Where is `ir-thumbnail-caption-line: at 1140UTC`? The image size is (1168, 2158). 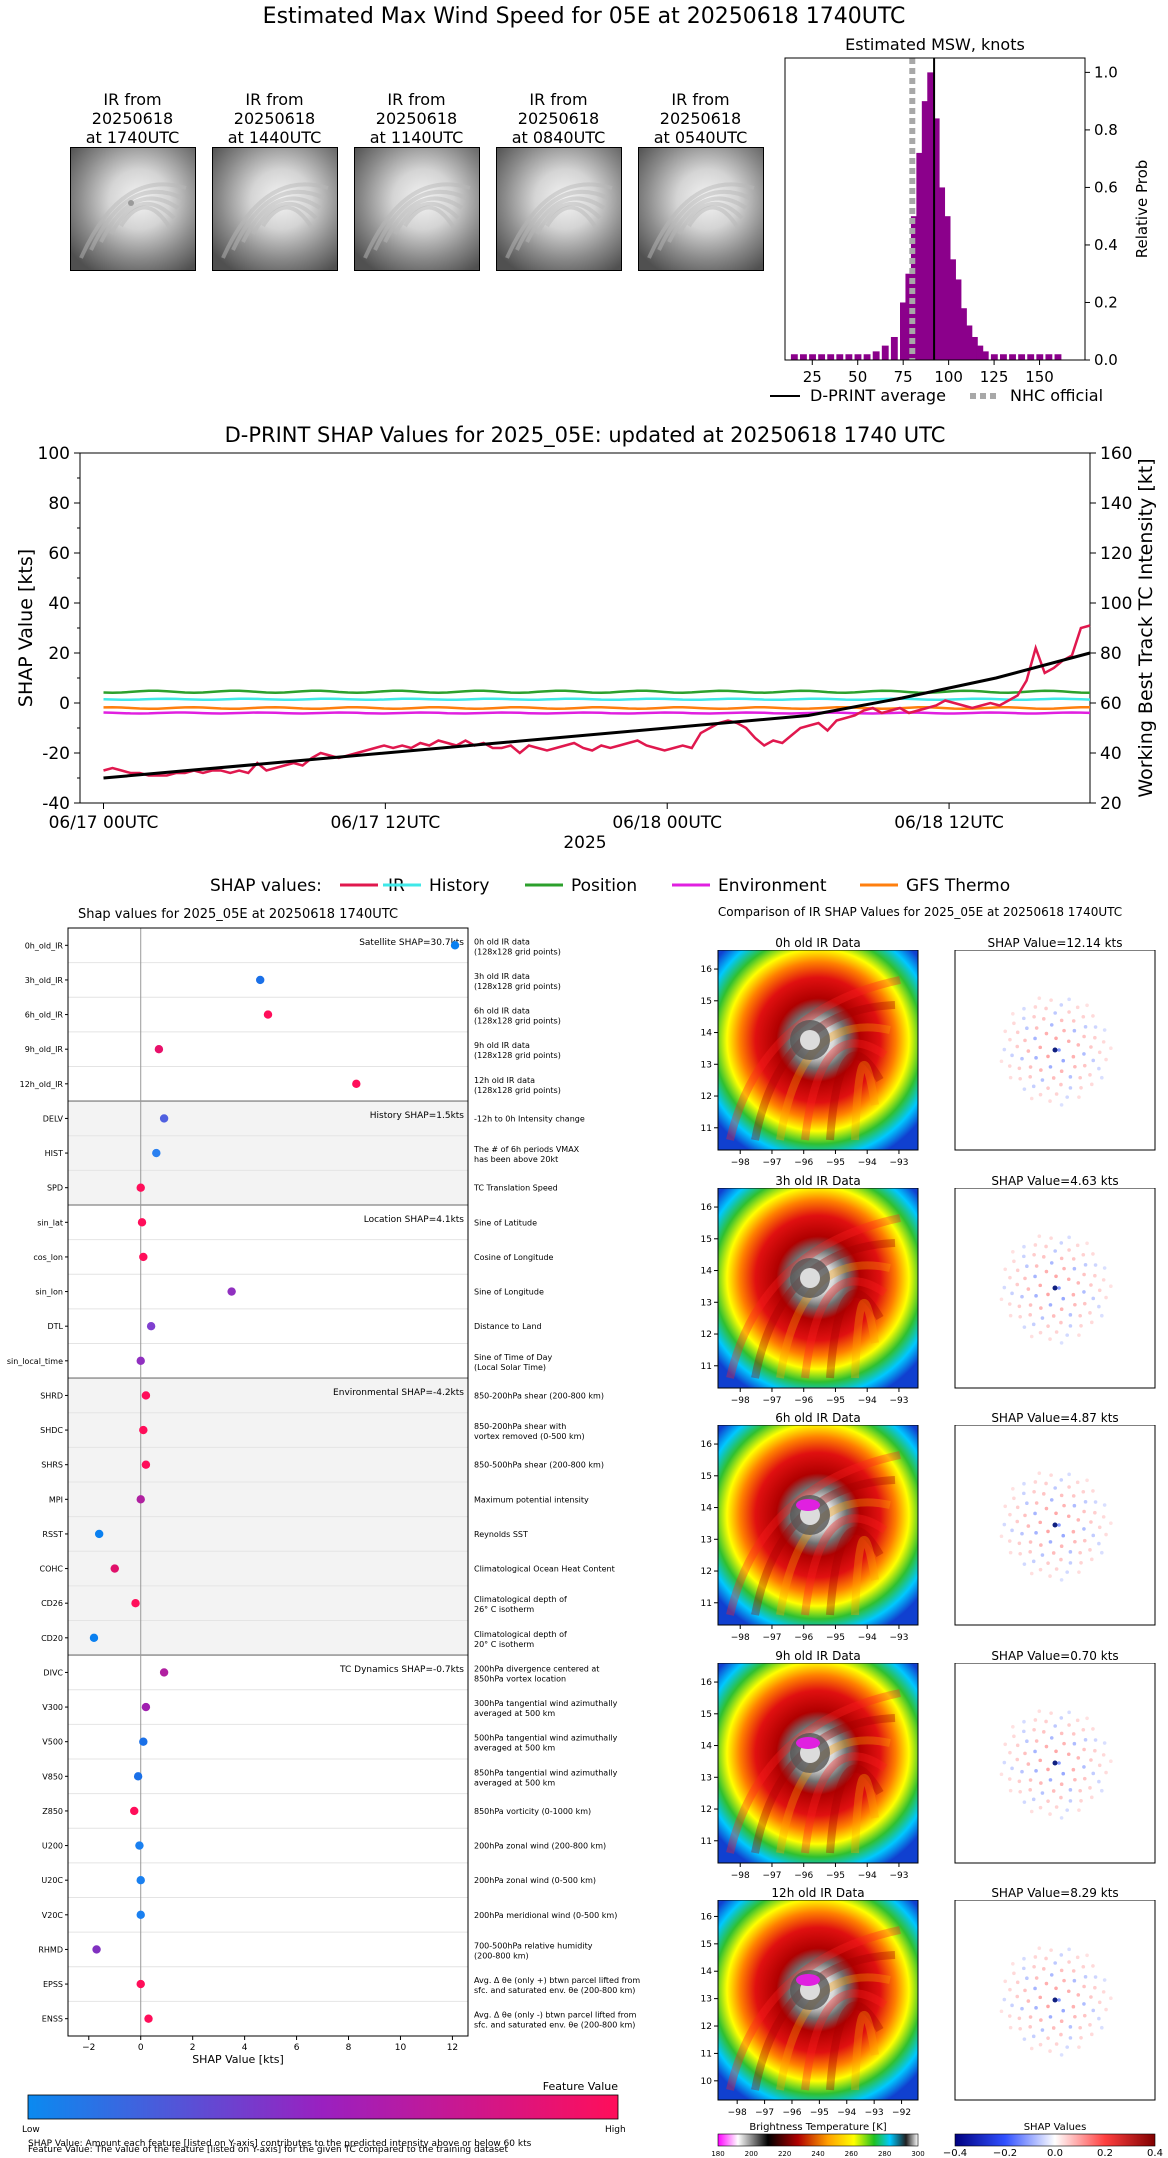 ir-thumbnail-caption-line: at 1140UTC is located at coordinates (416, 137).